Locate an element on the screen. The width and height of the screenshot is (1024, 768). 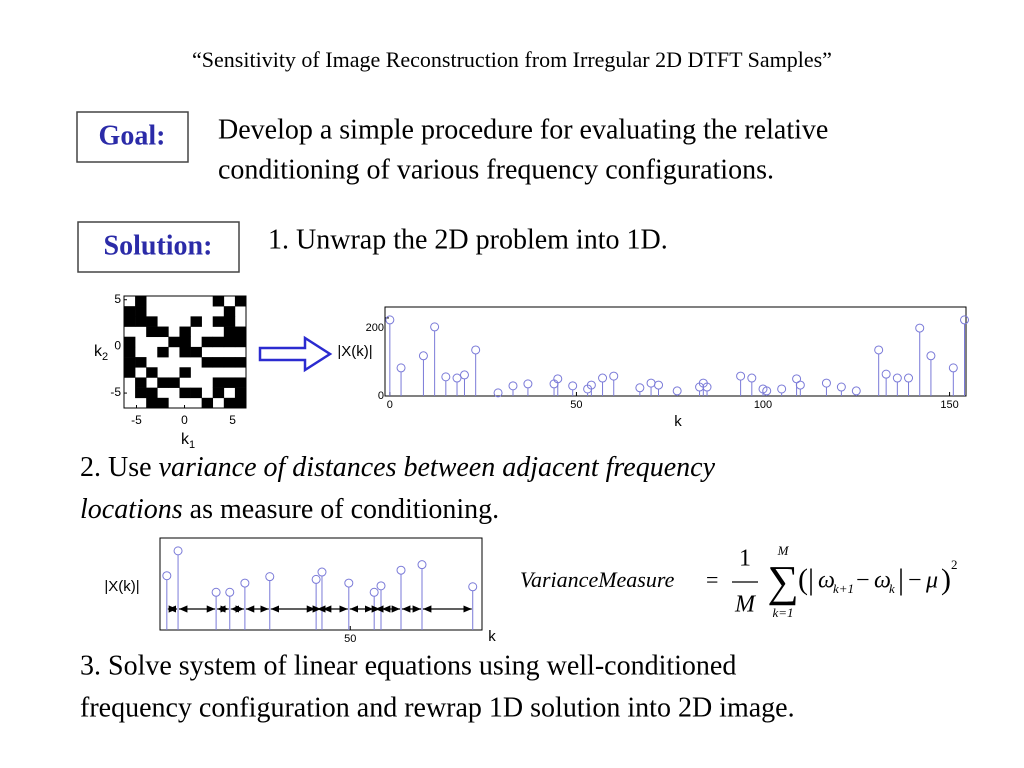
formula-part: − is located at coordinates (915, 581).